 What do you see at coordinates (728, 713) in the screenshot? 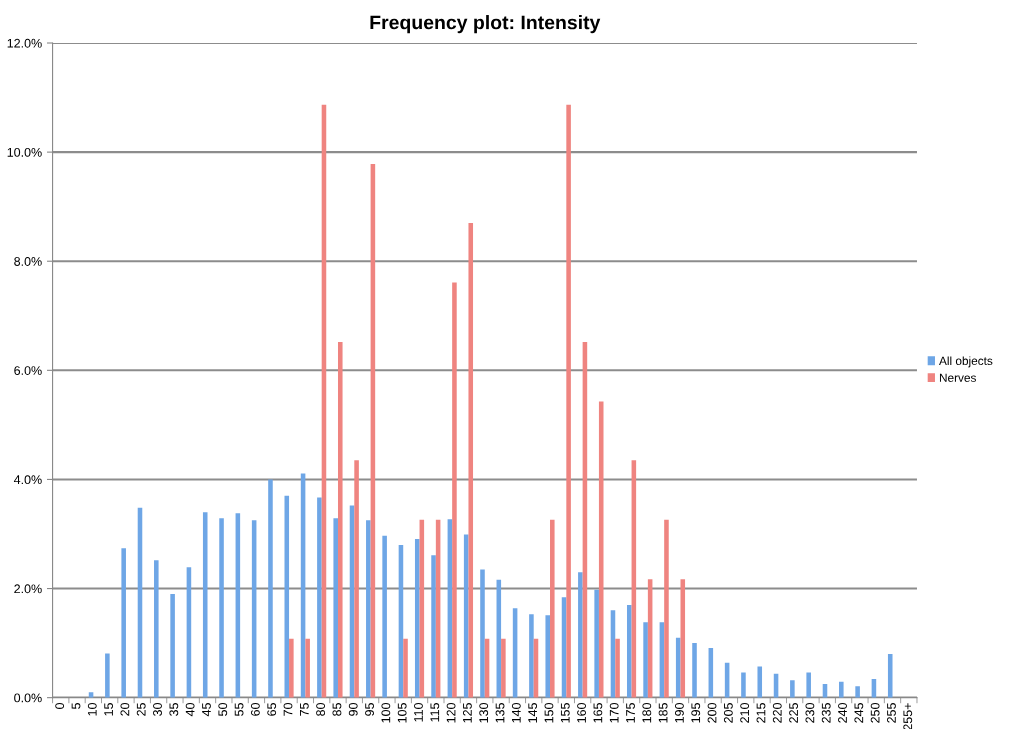
I see `x-tick-label: 205` at bounding box center [728, 713].